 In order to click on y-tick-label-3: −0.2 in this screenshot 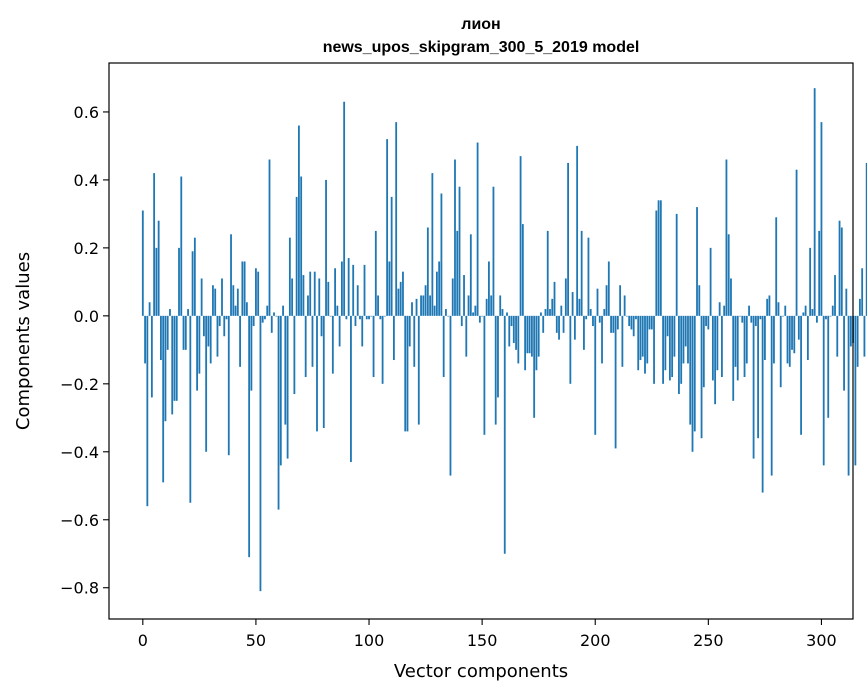, I will do `click(79, 384)`.